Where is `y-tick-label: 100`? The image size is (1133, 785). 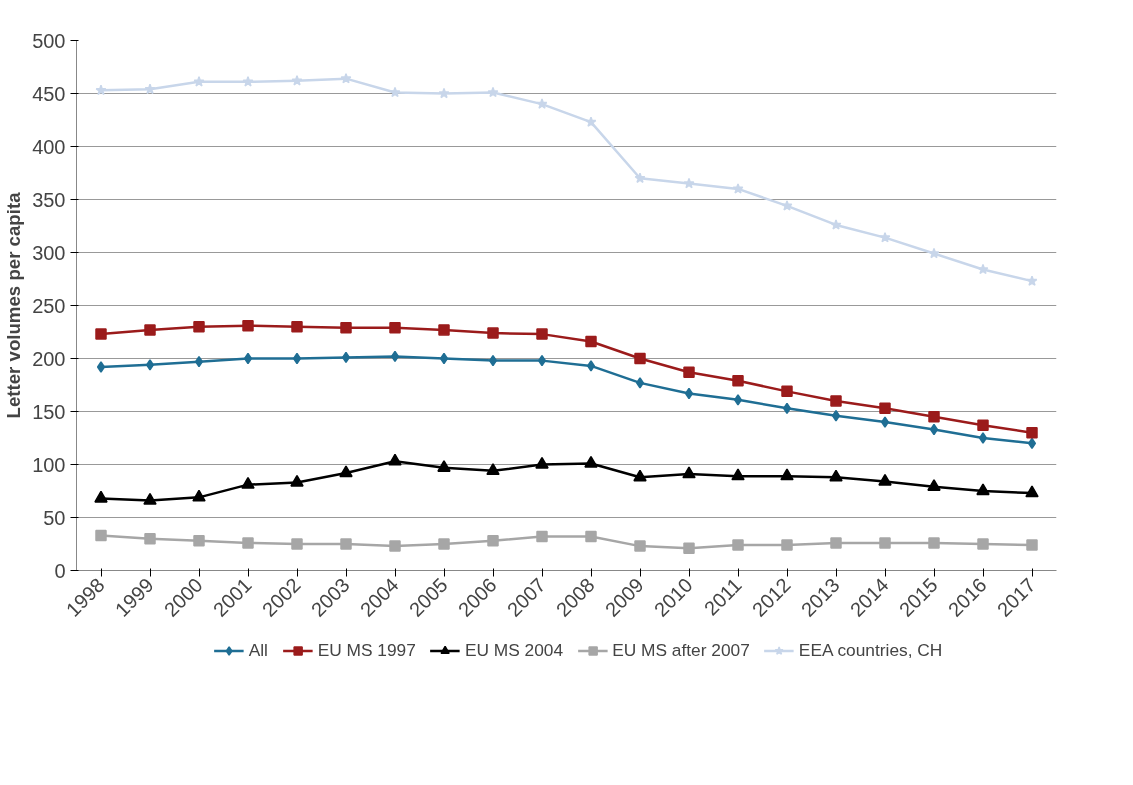 y-tick-label: 100 is located at coordinates (49, 464).